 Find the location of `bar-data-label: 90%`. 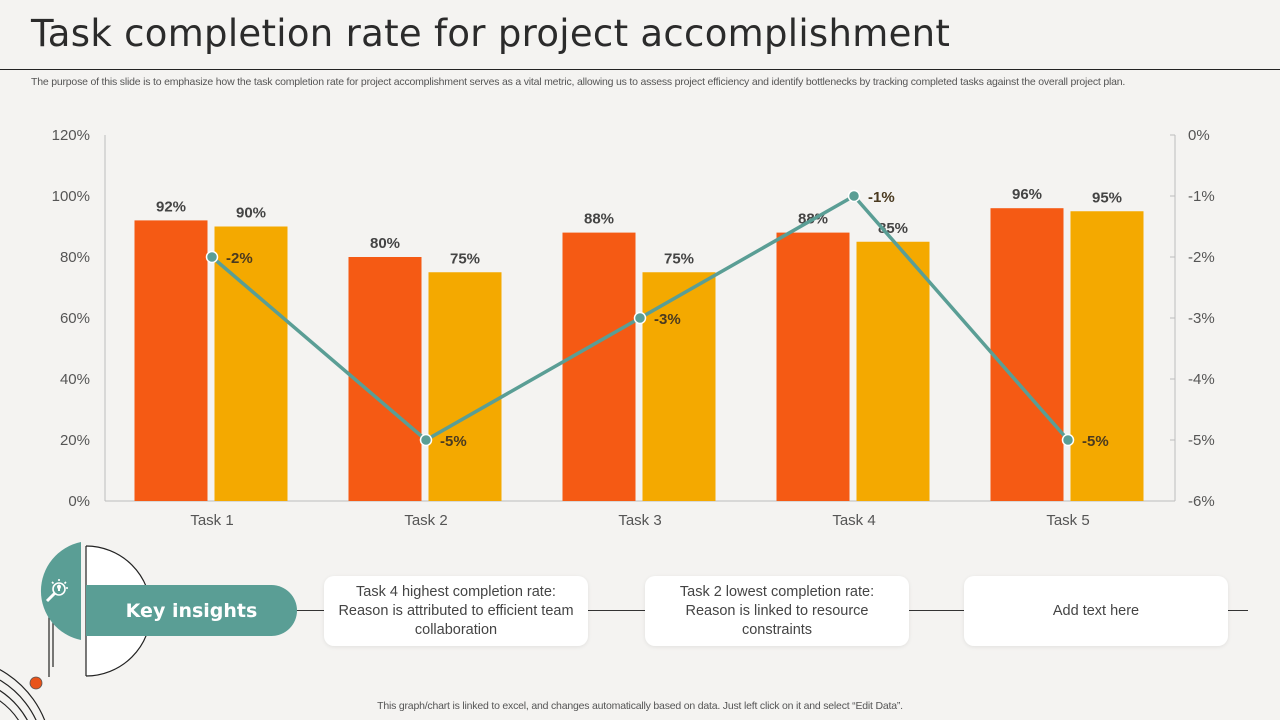

bar-data-label: 90% is located at coordinates (251, 213).